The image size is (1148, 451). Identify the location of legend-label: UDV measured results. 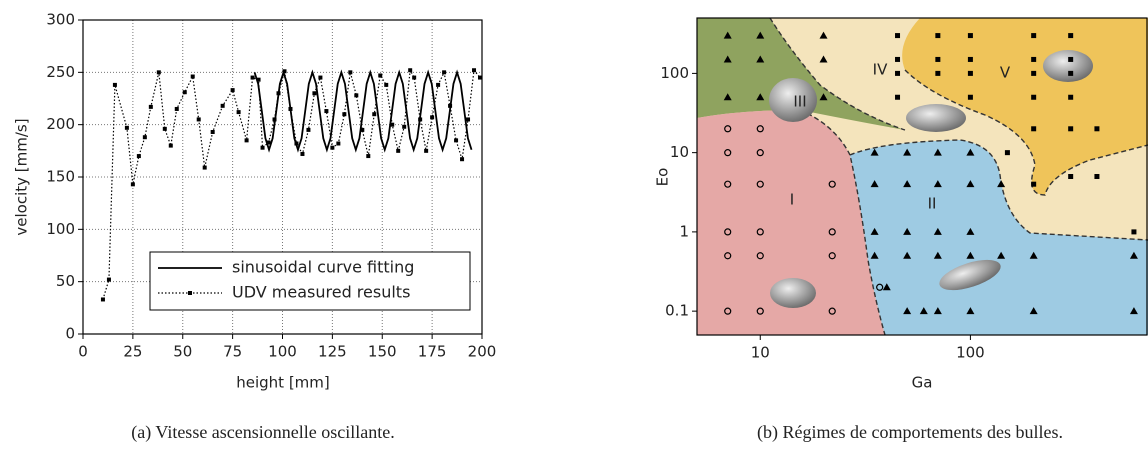
(321, 292).